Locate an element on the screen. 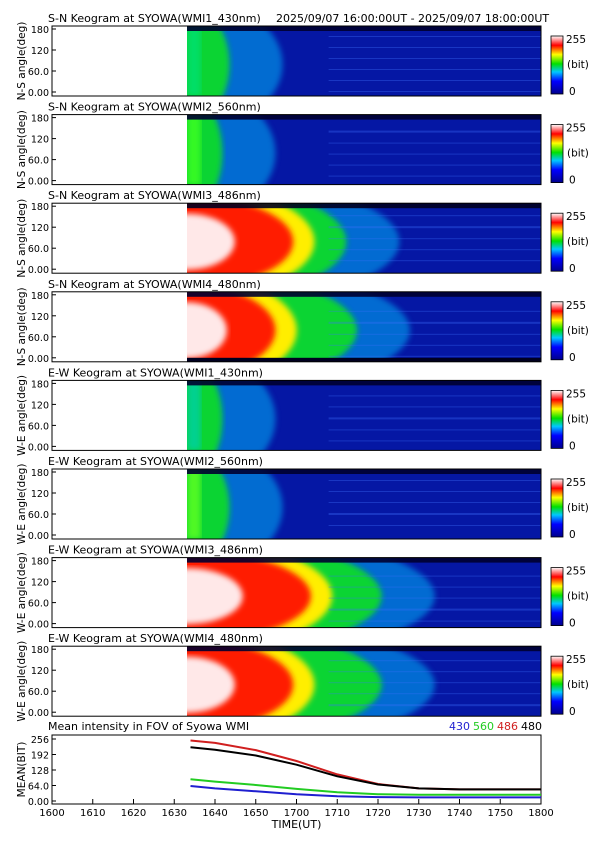 The image size is (595, 842). x-tick-label: 1800 is located at coordinates (540, 813).